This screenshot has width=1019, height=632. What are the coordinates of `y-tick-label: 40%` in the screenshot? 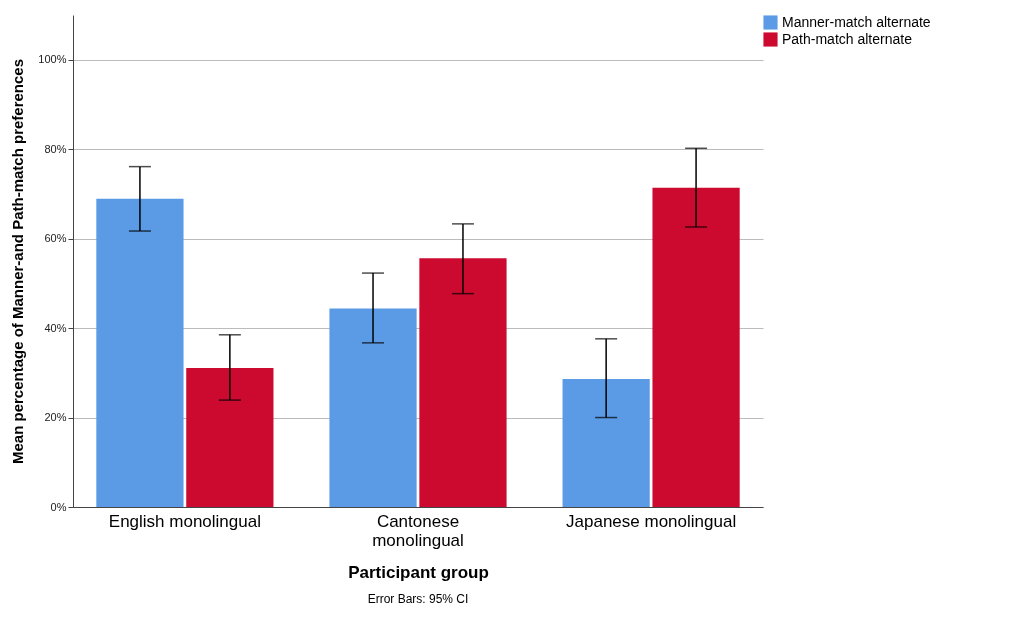 It's located at (55, 327).